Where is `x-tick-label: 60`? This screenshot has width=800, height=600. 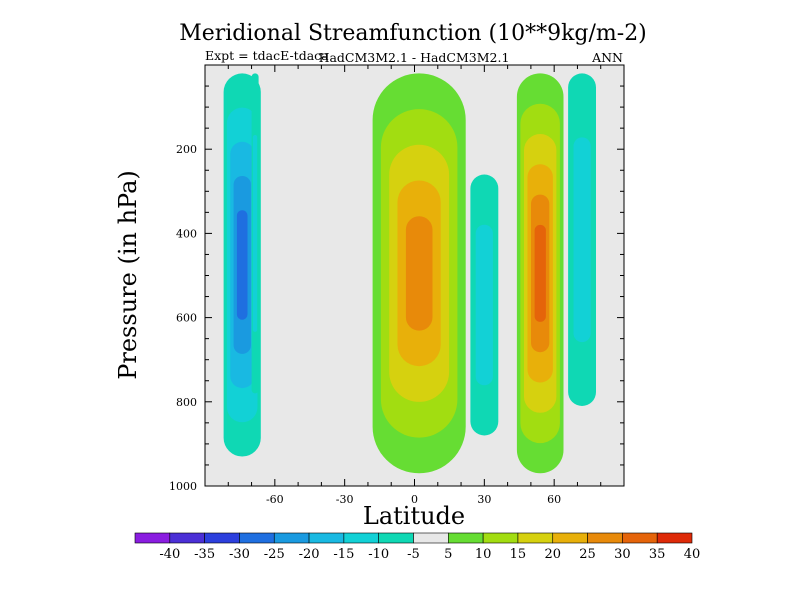
x-tick-label: 60 is located at coordinates (554, 499).